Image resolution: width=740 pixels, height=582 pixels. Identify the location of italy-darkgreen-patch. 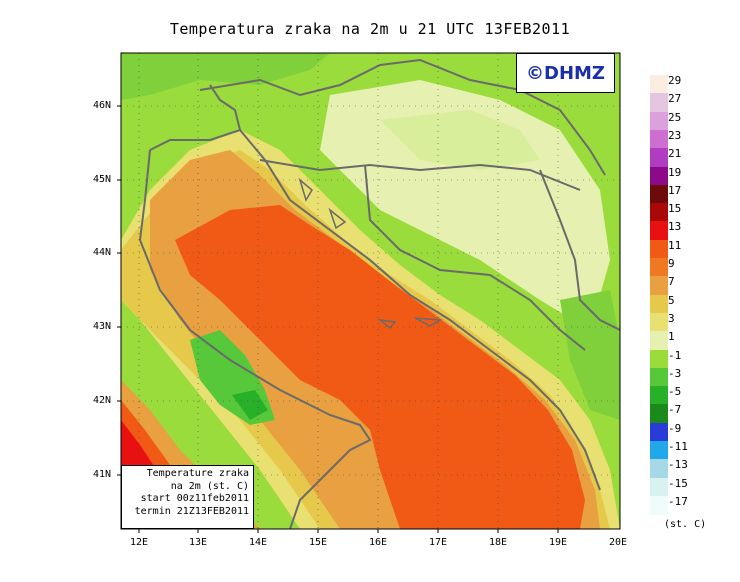
(250, 405).